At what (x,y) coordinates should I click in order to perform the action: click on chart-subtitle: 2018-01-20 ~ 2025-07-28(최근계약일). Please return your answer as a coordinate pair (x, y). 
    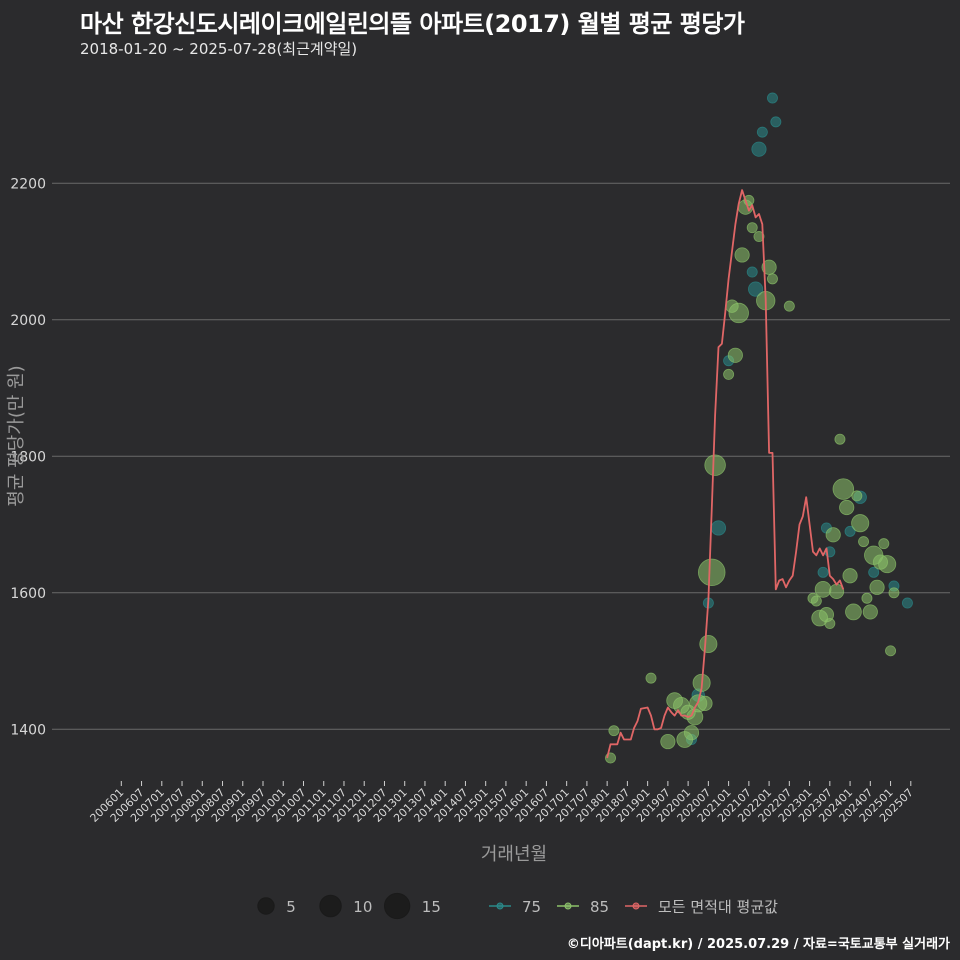
    Looking at the image, I should click on (219, 49).